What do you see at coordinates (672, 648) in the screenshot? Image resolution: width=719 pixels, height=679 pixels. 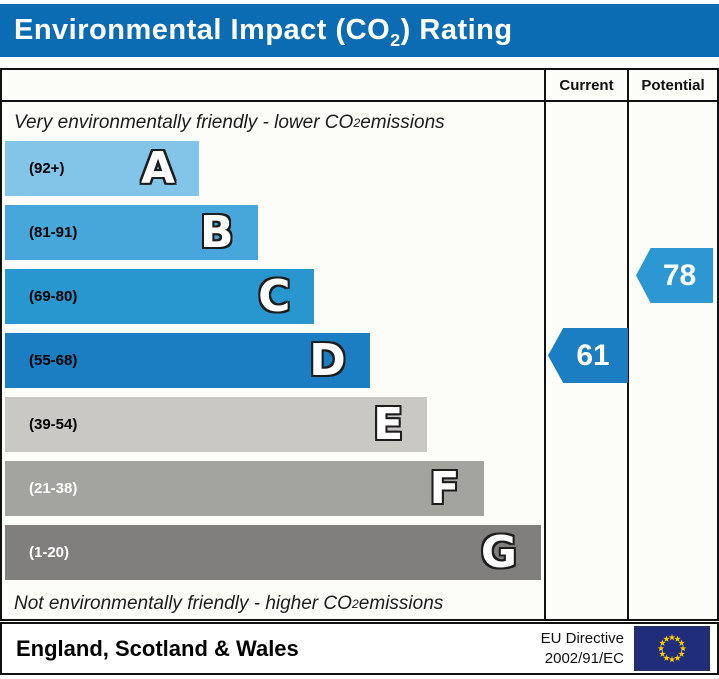 I see `eu-flag-icon` at bounding box center [672, 648].